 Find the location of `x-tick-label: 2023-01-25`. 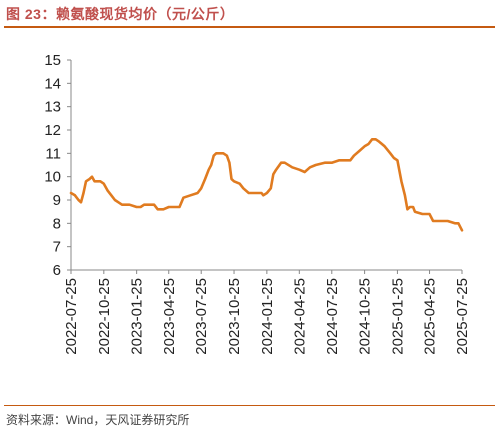

x-tick-label: 2023-01-25 is located at coordinates (137, 316).